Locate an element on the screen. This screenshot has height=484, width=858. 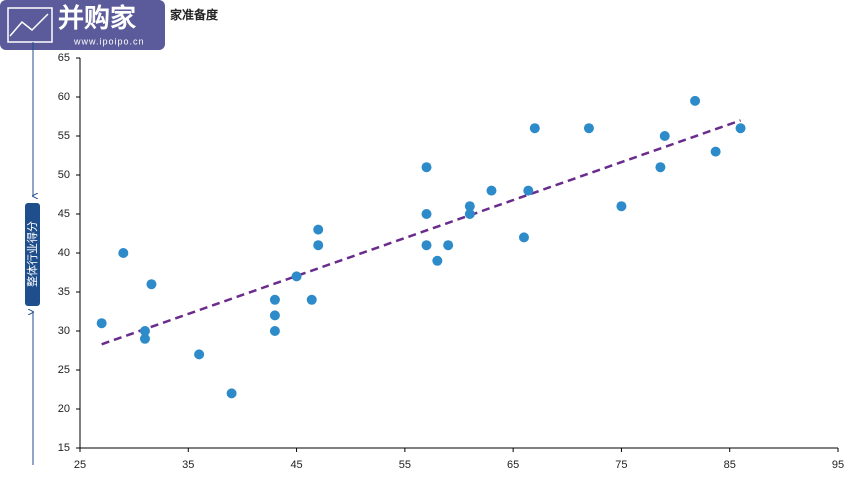
y-tick-label: 60 is located at coordinates (64, 97).